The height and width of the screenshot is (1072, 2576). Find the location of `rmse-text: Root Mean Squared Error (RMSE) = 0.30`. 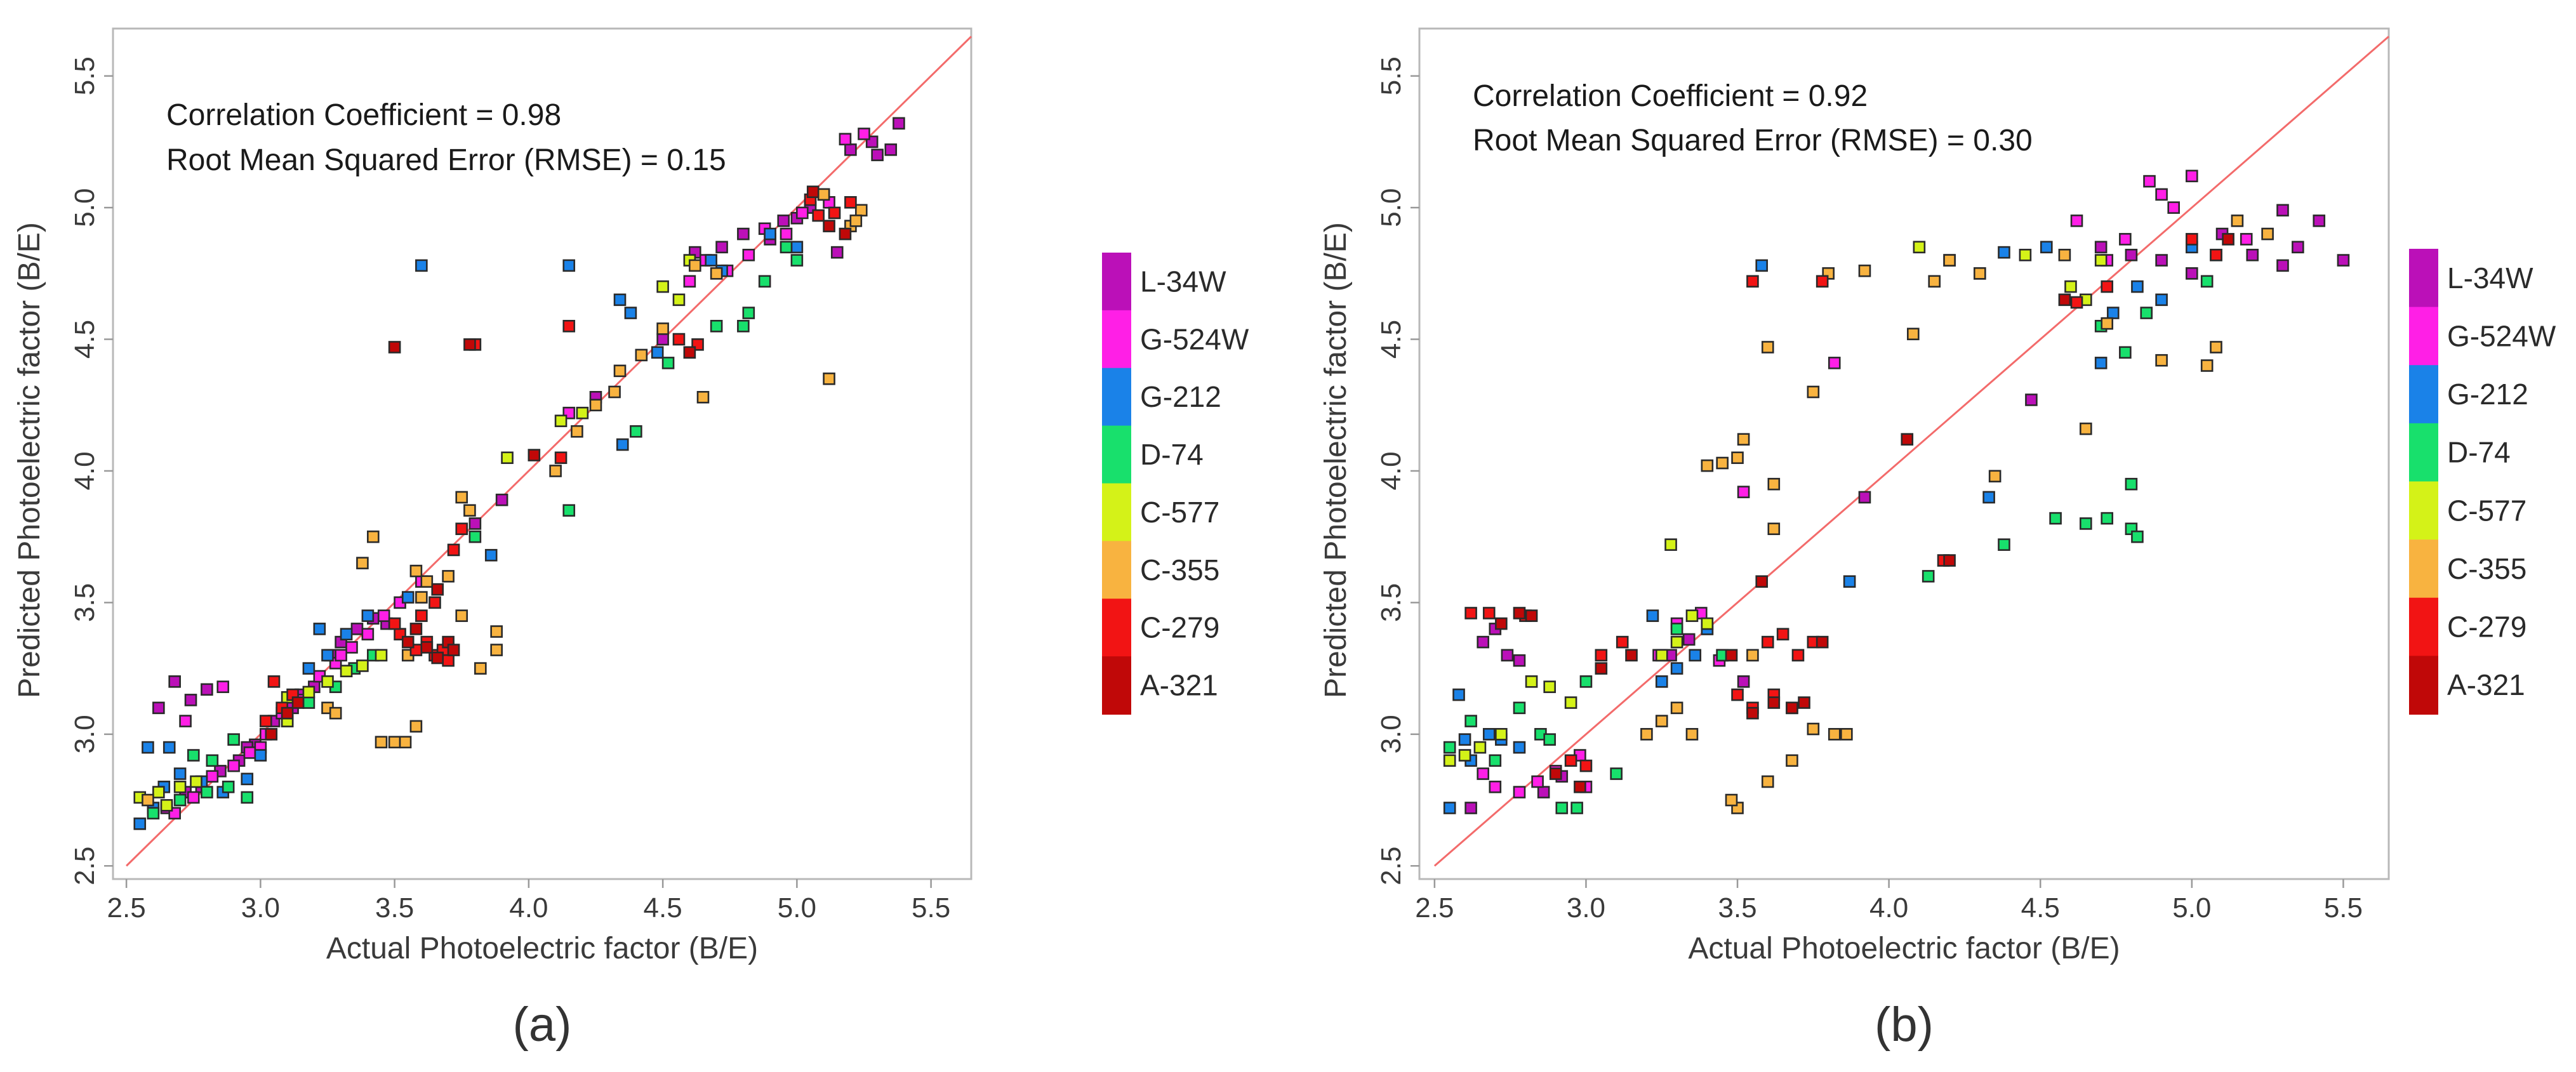

rmse-text: Root Mean Squared Error (RMSE) = 0.30 is located at coordinates (1753, 140).